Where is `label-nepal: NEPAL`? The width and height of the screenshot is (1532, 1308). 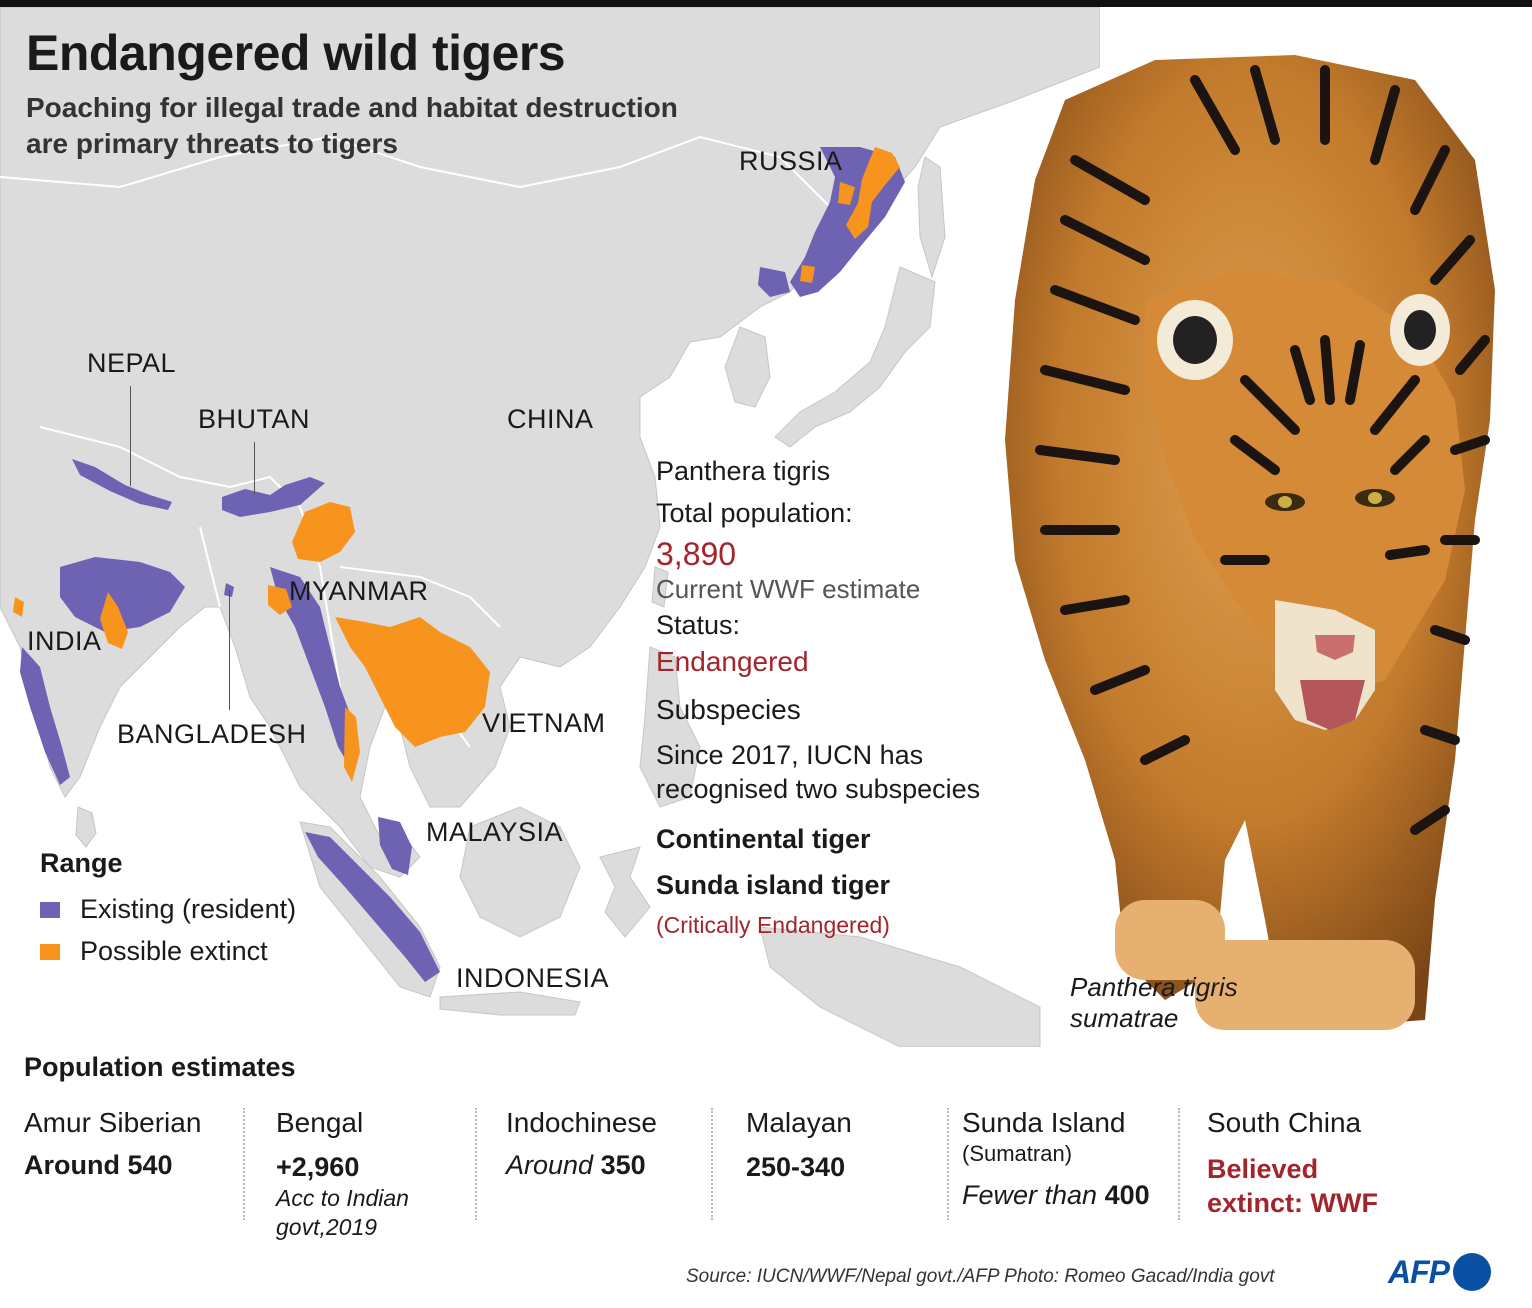 label-nepal: NEPAL is located at coordinates (132, 363).